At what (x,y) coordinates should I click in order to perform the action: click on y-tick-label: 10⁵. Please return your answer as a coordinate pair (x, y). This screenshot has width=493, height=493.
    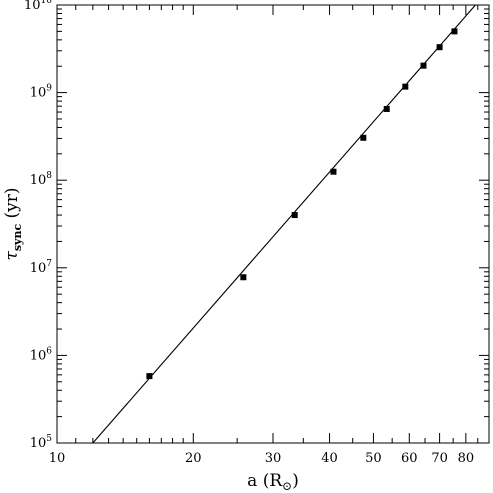
    Looking at the image, I should click on (41, 442).